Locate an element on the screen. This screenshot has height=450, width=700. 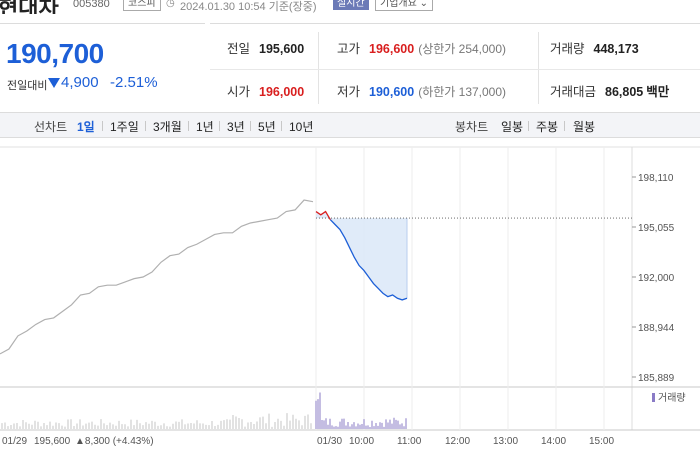
tab-weekly-candle: 주봉 is located at coordinates (547, 127).